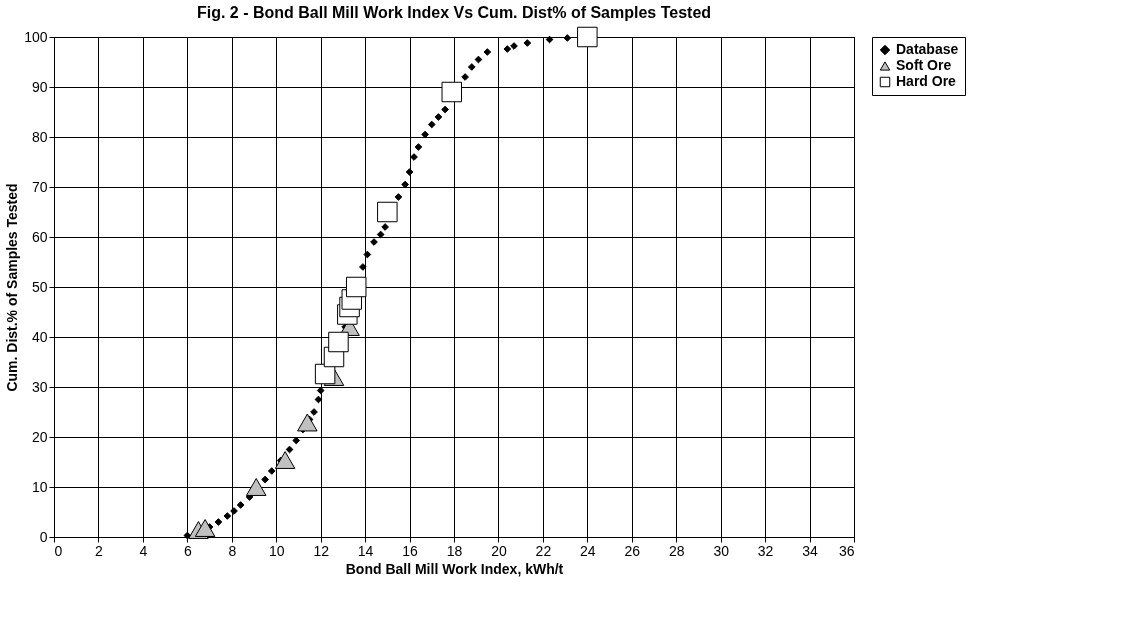  Describe the element at coordinates (721, 550) in the screenshot. I see `x-tick-label: 30` at that location.